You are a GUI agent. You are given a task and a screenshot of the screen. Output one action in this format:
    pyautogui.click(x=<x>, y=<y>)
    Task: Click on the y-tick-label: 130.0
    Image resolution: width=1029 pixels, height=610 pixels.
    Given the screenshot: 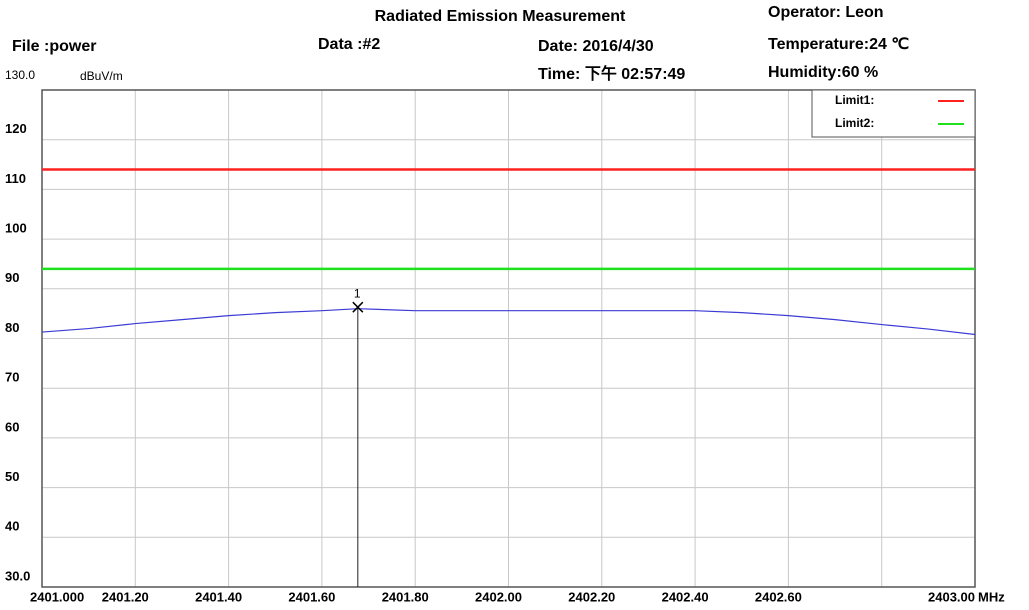 What is the action you would take?
    pyautogui.click(x=20, y=75)
    